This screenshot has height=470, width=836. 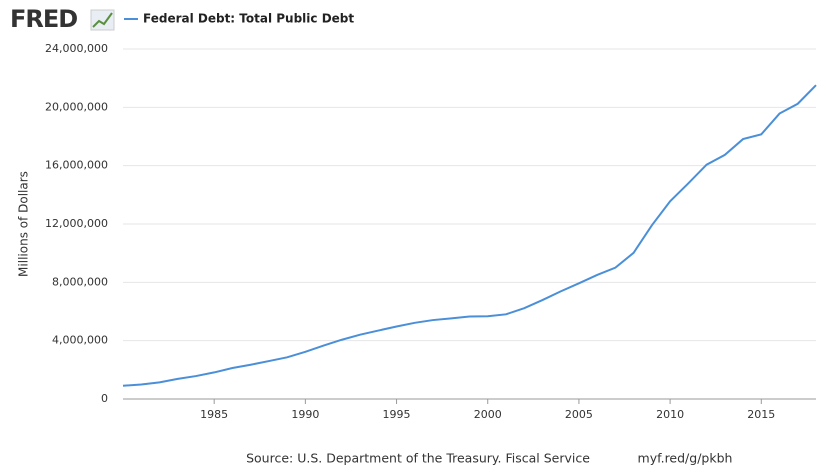 I want to click on y-tick-label: 24,000,000, so click(x=76, y=48).